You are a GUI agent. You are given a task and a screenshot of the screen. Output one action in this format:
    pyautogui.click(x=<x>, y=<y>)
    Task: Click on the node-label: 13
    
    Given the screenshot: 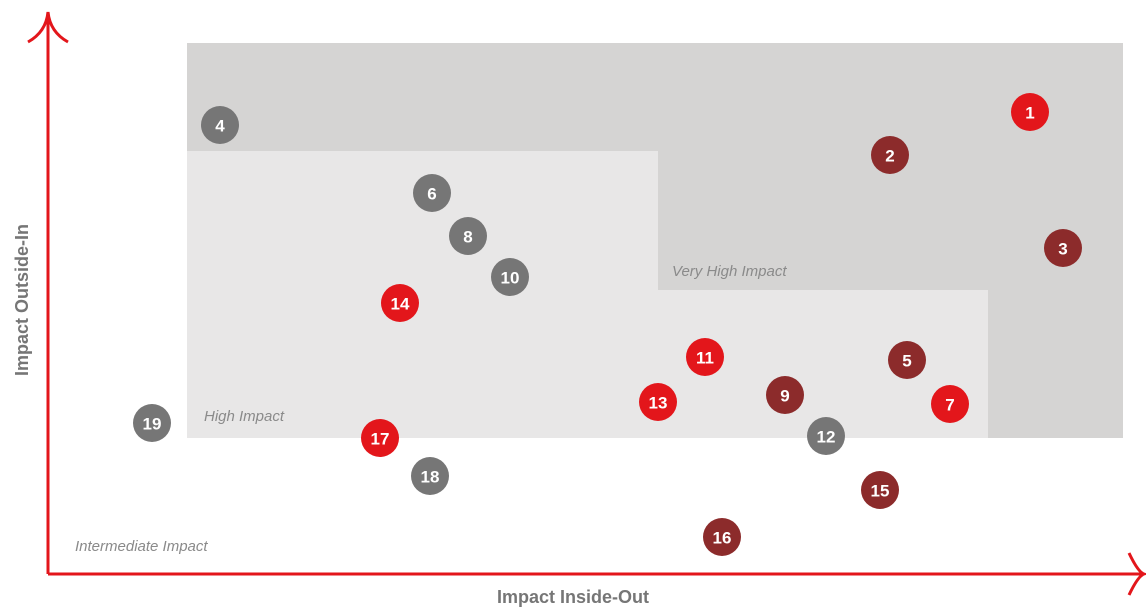 What is the action you would take?
    pyautogui.click(x=658, y=403)
    